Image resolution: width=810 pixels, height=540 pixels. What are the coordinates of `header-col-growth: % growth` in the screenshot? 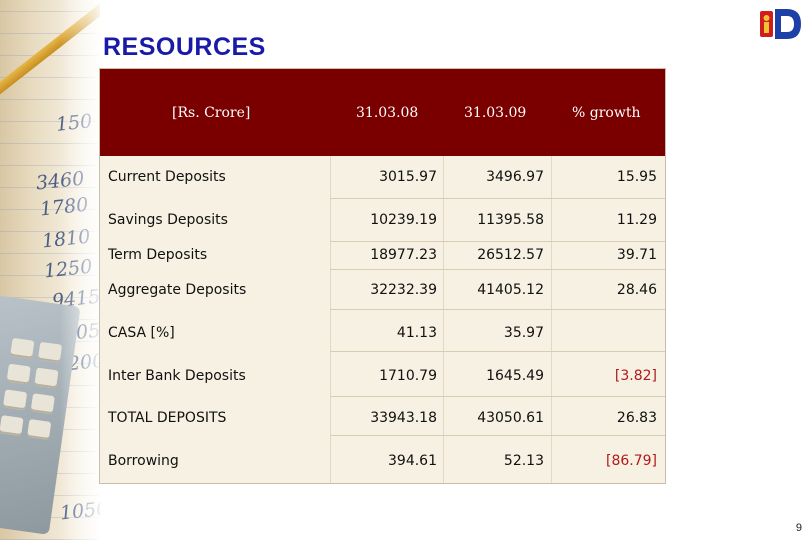 It's located at (606, 113).